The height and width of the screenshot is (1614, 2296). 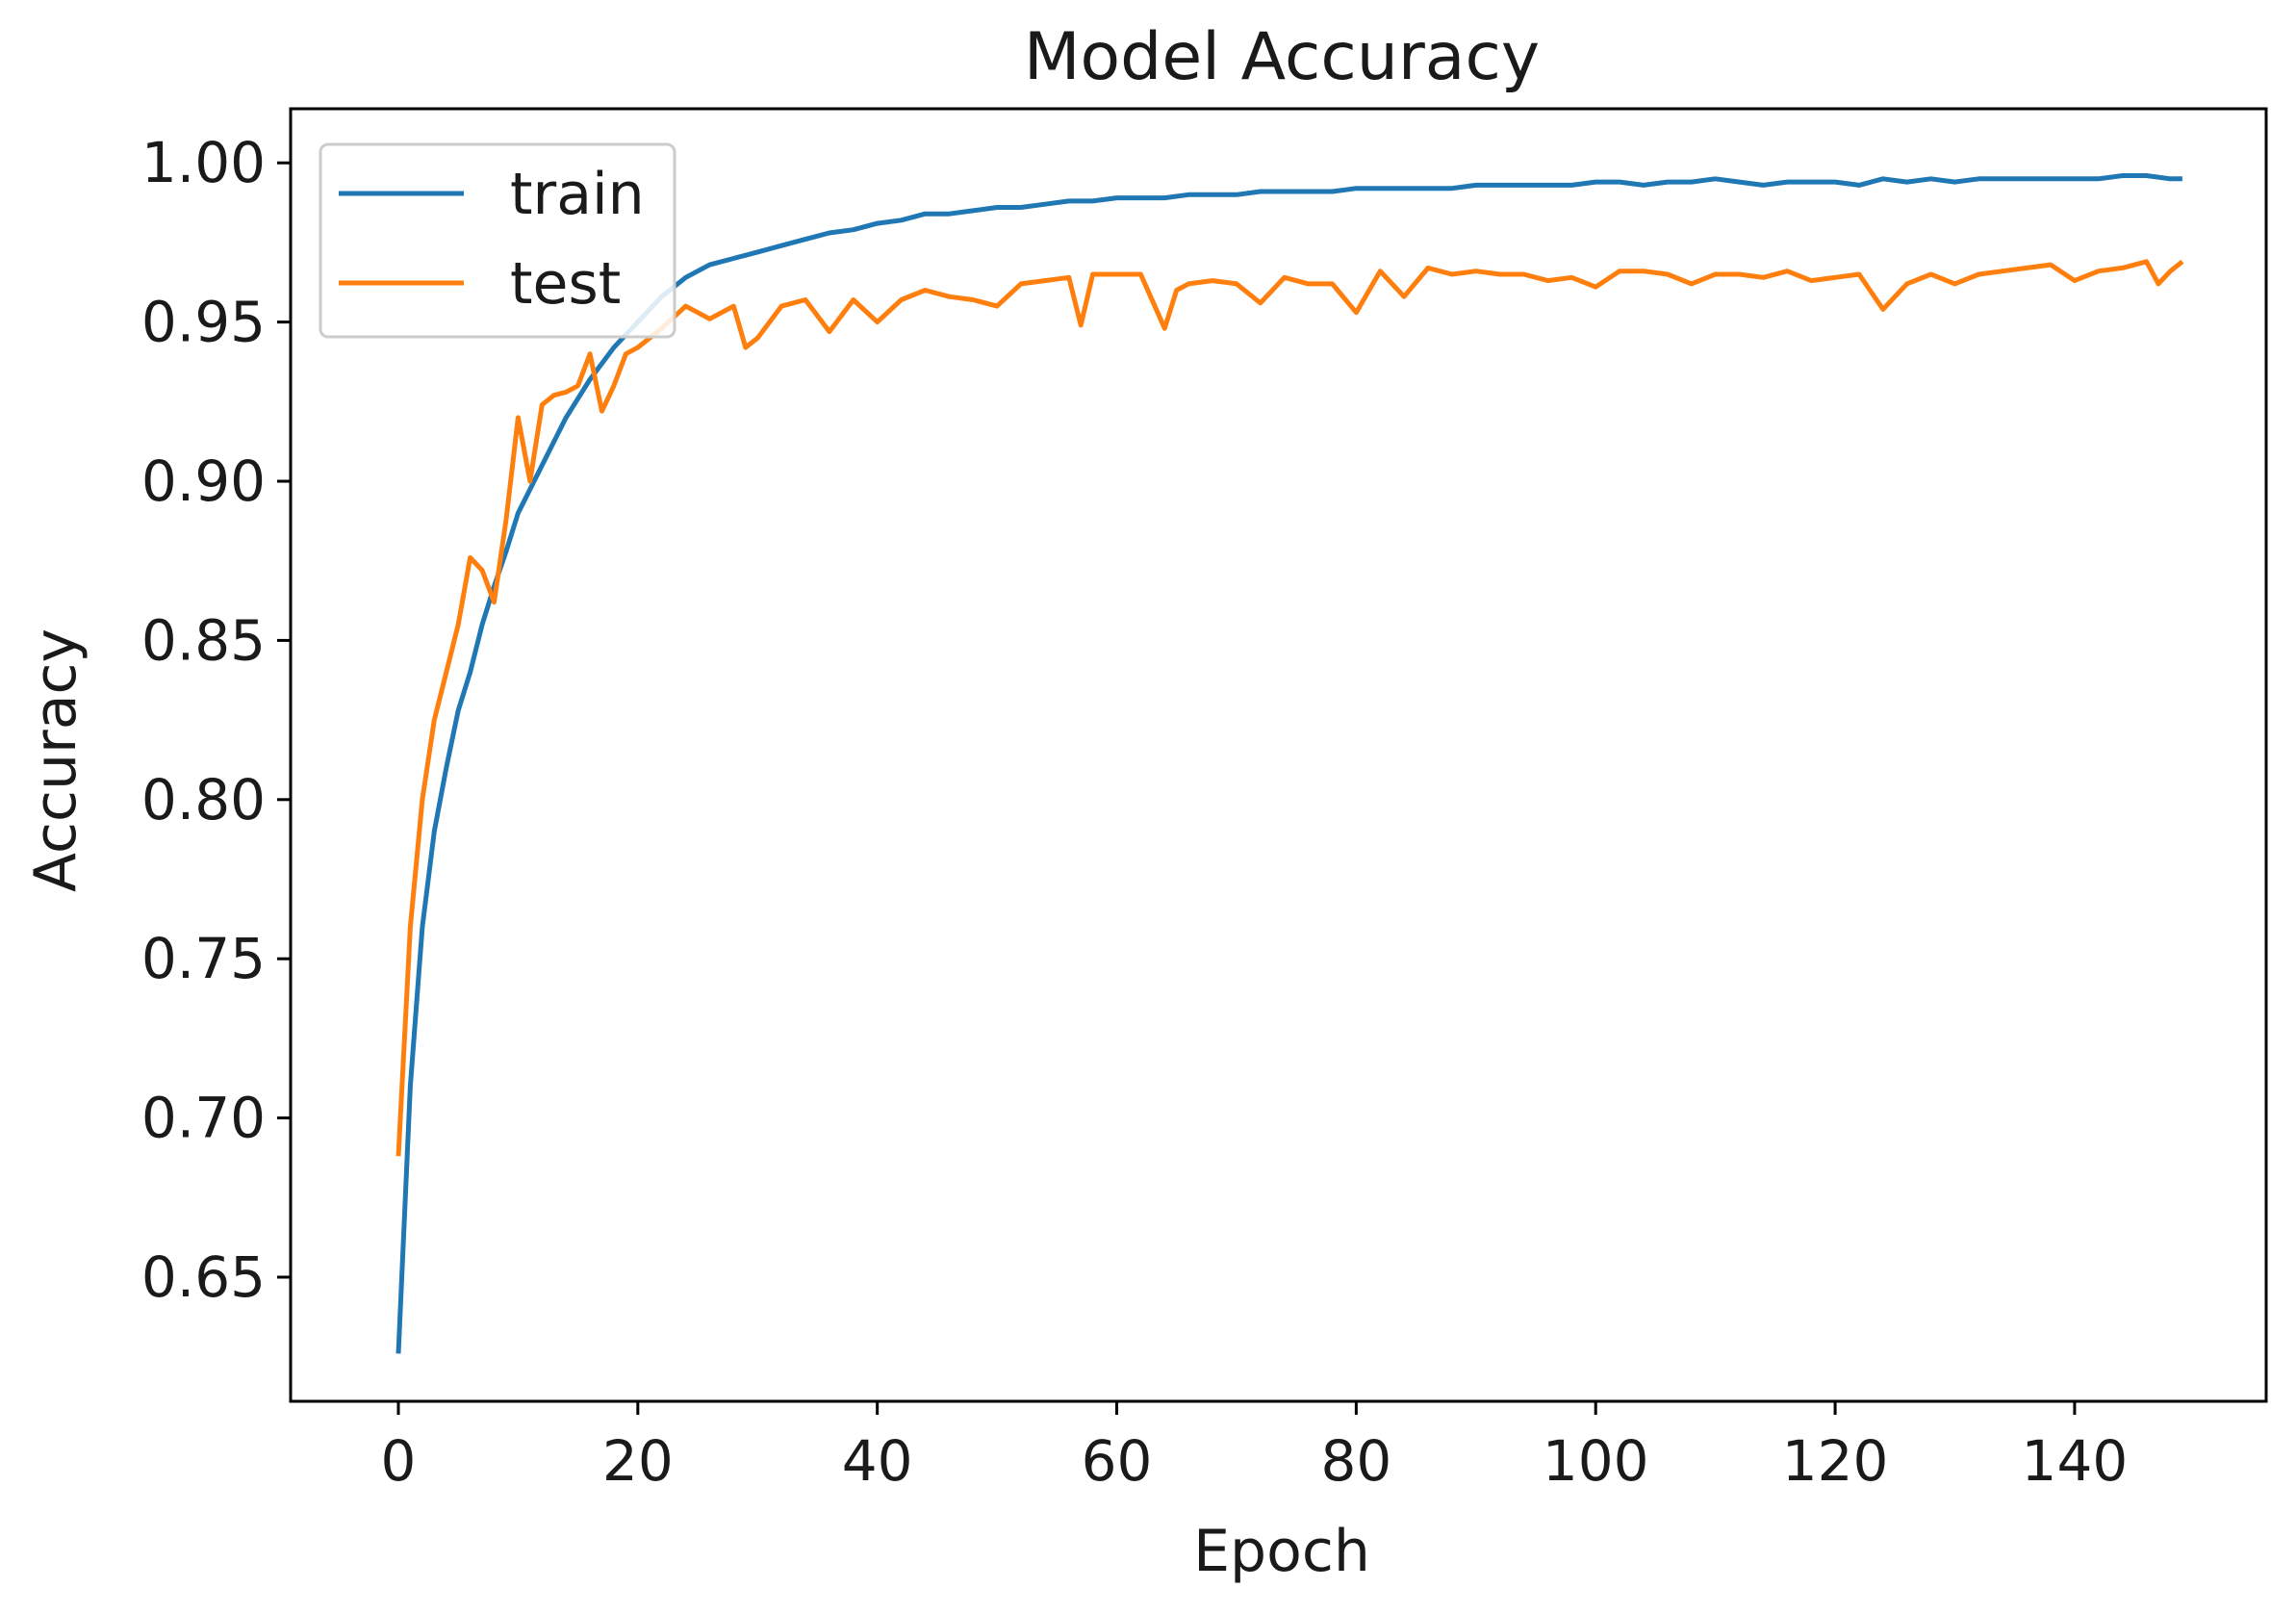 I want to click on x-tick-label: 40, so click(x=878, y=1461).